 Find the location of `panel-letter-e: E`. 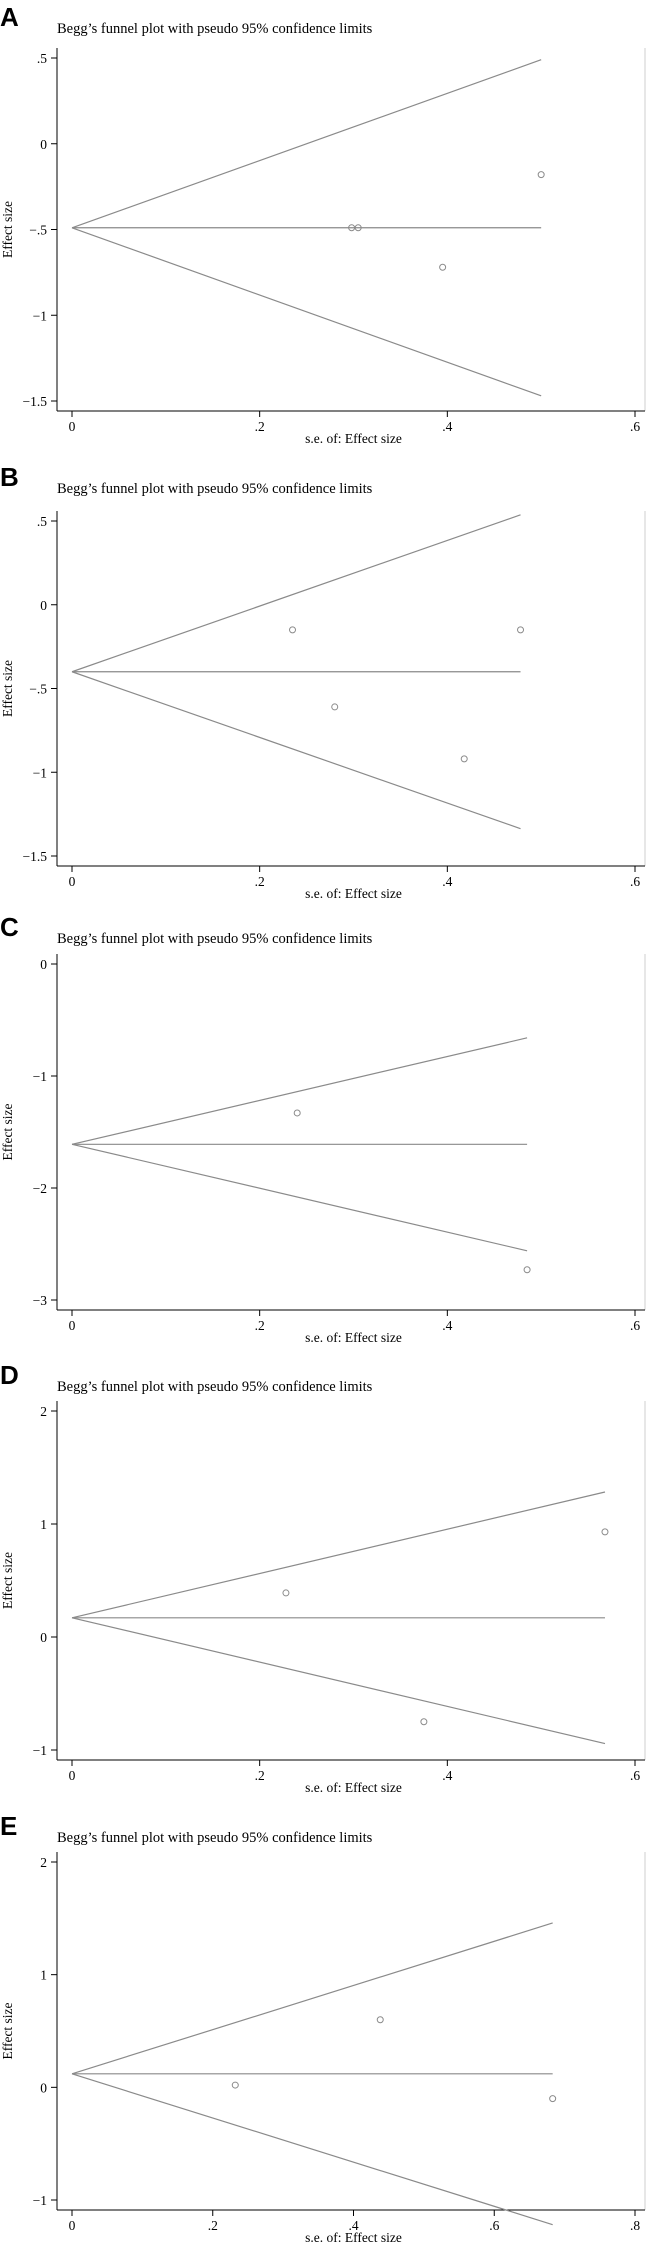

panel-letter-e: E is located at coordinates (8, 1826).